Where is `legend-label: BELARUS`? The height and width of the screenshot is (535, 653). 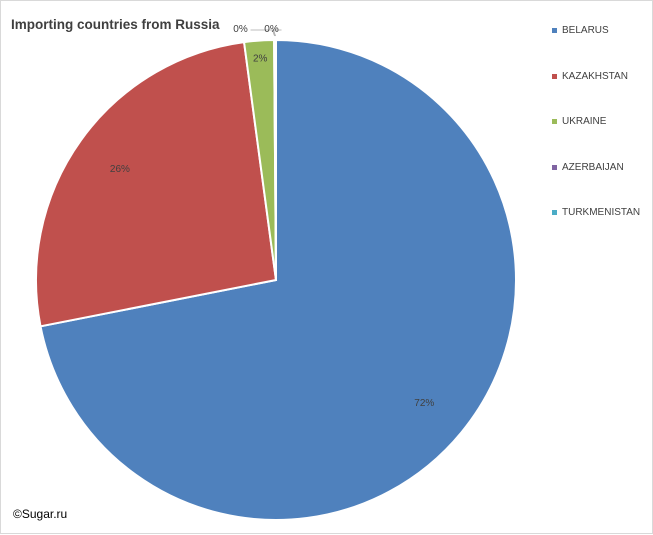
legend-label: BELARUS is located at coordinates (585, 30).